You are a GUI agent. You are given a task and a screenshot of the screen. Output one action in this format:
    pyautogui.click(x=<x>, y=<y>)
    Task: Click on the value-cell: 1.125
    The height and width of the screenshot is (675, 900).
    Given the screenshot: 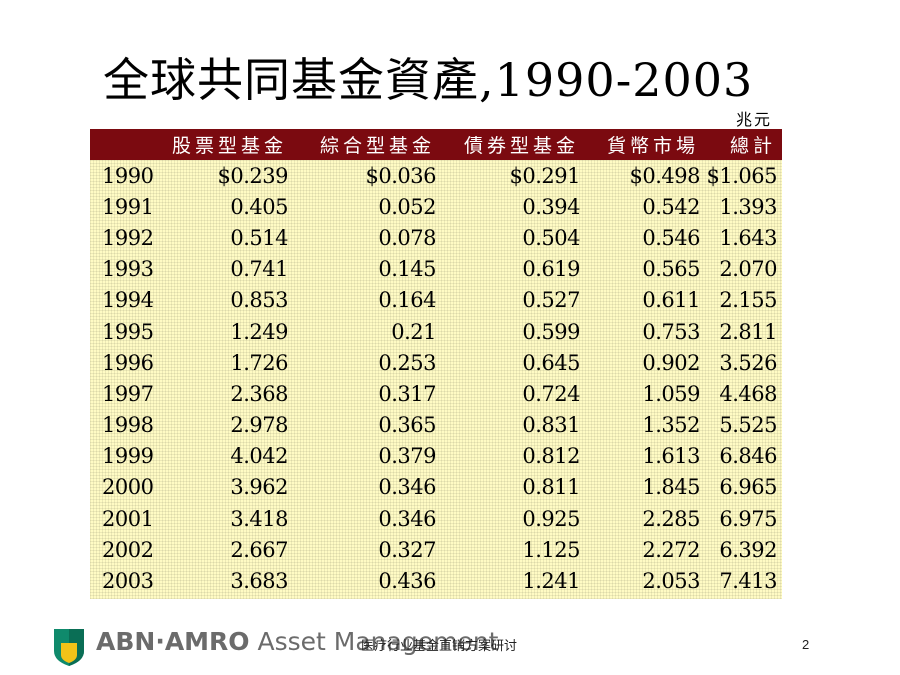 What is the action you would take?
    pyautogui.click(x=551, y=549)
    